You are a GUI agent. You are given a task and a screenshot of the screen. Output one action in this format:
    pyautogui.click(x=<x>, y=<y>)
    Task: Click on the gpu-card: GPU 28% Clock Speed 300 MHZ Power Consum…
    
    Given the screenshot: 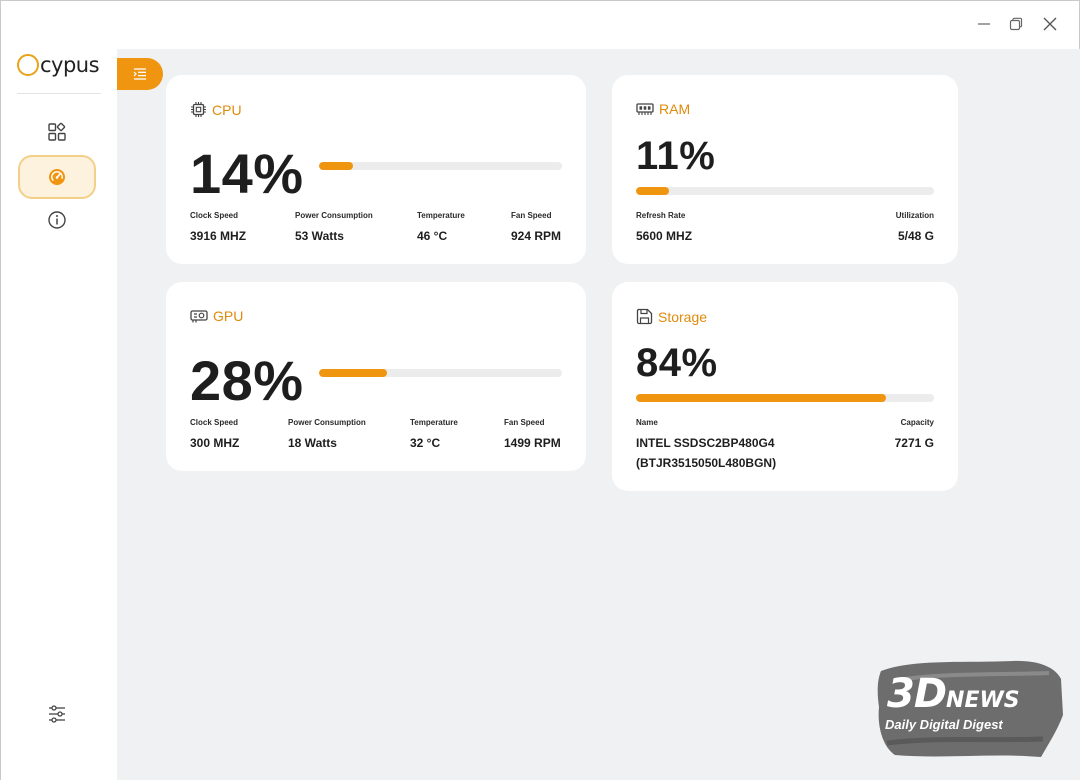 What is the action you would take?
    pyautogui.click(x=376, y=376)
    